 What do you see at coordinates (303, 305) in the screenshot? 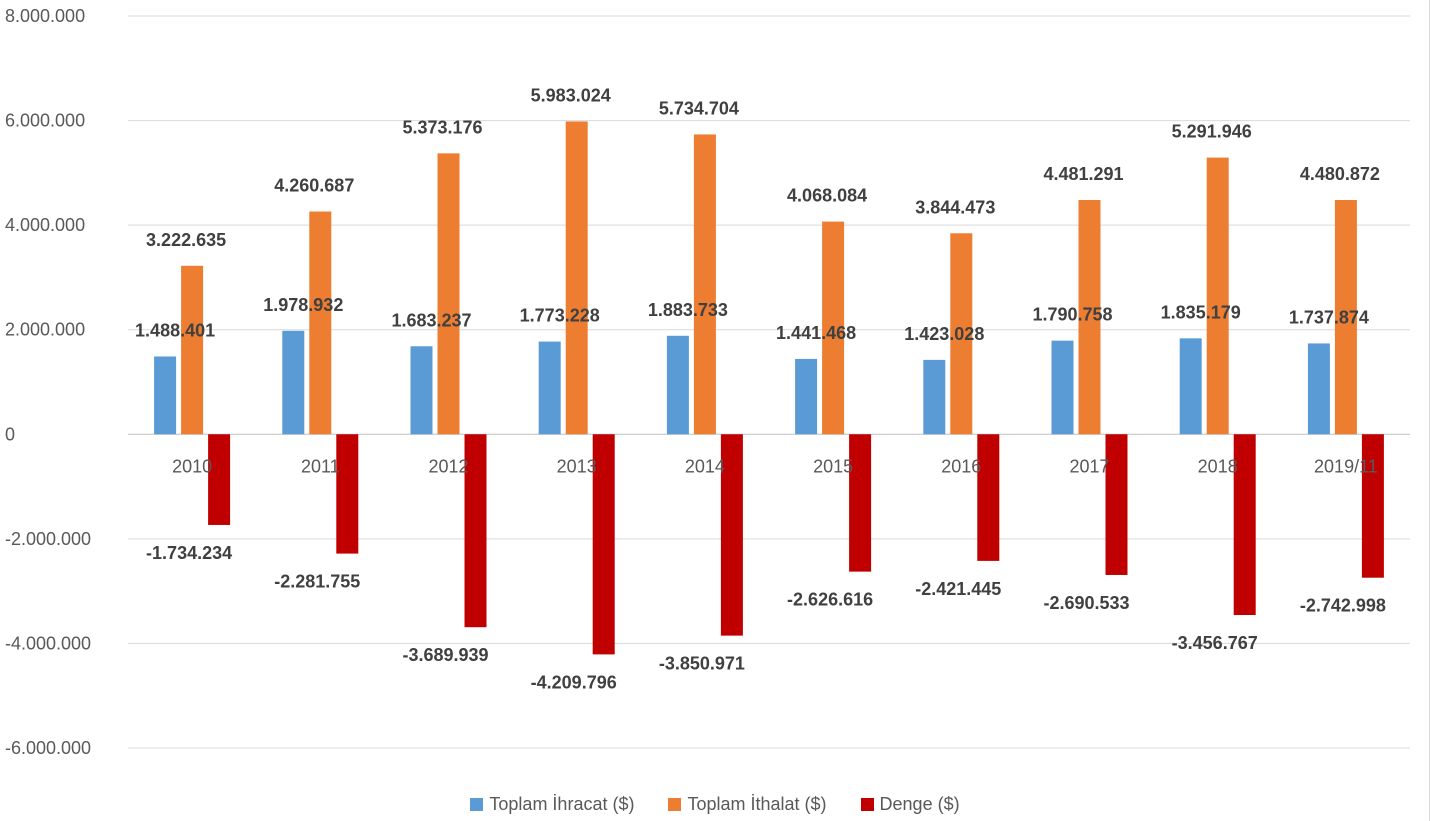
I see `data-label-exports: 1.978.932` at bounding box center [303, 305].